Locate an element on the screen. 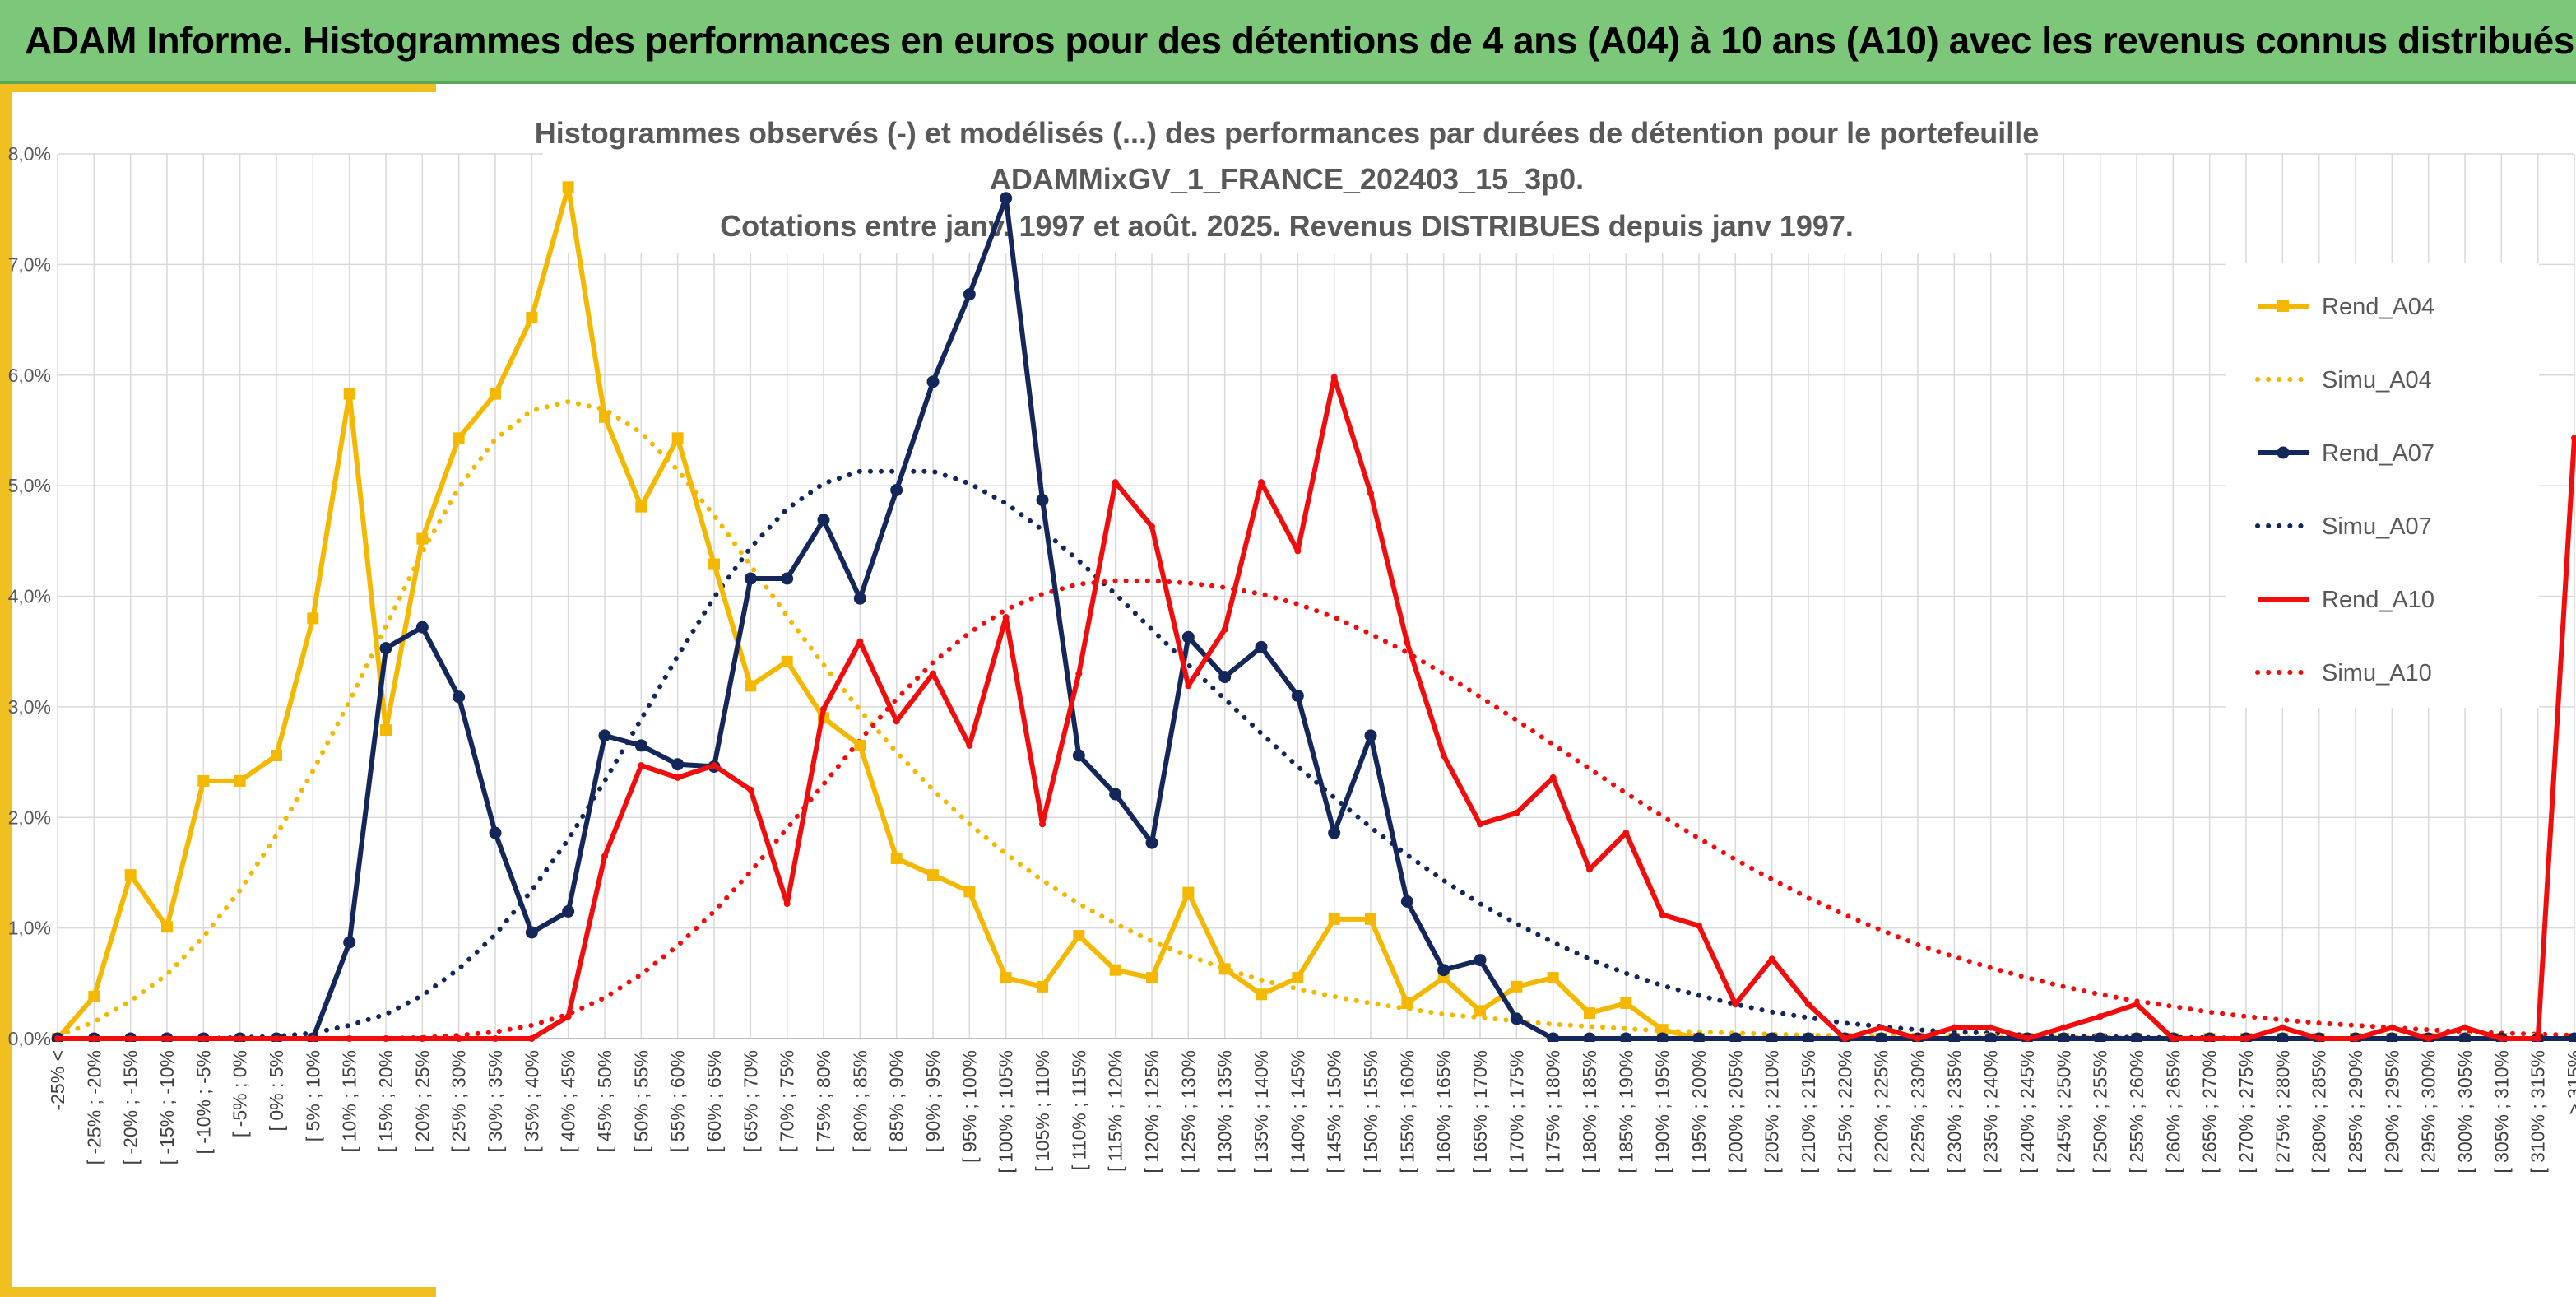 The height and width of the screenshot is (1297, 2576). x-tick-label: [ 255% ; 260% is located at coordinates (2136, 1112).